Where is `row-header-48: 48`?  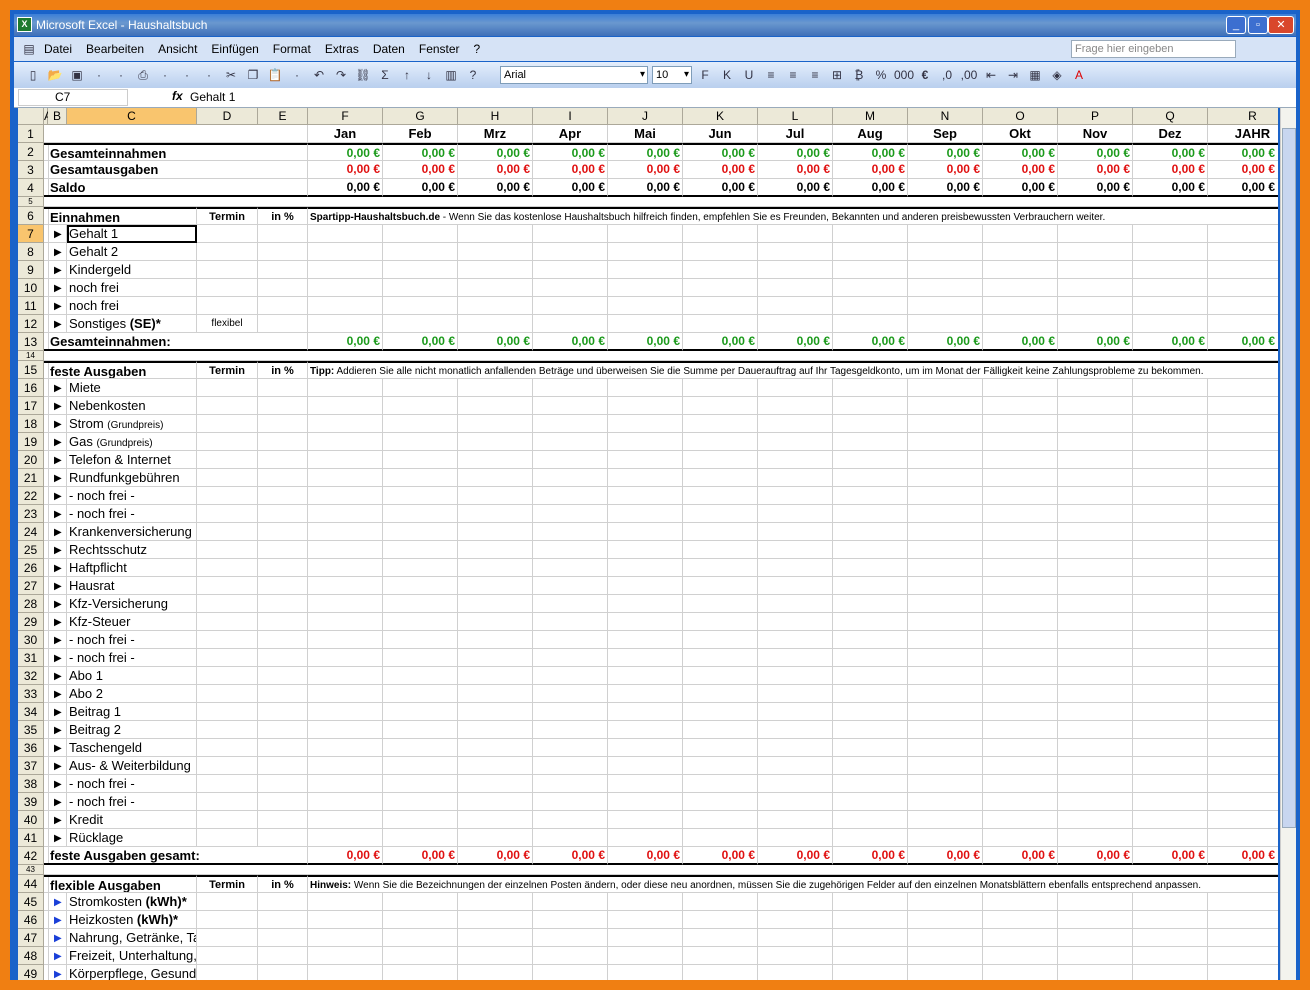 row-header-48: 48 is located at coordinates (31, 956).